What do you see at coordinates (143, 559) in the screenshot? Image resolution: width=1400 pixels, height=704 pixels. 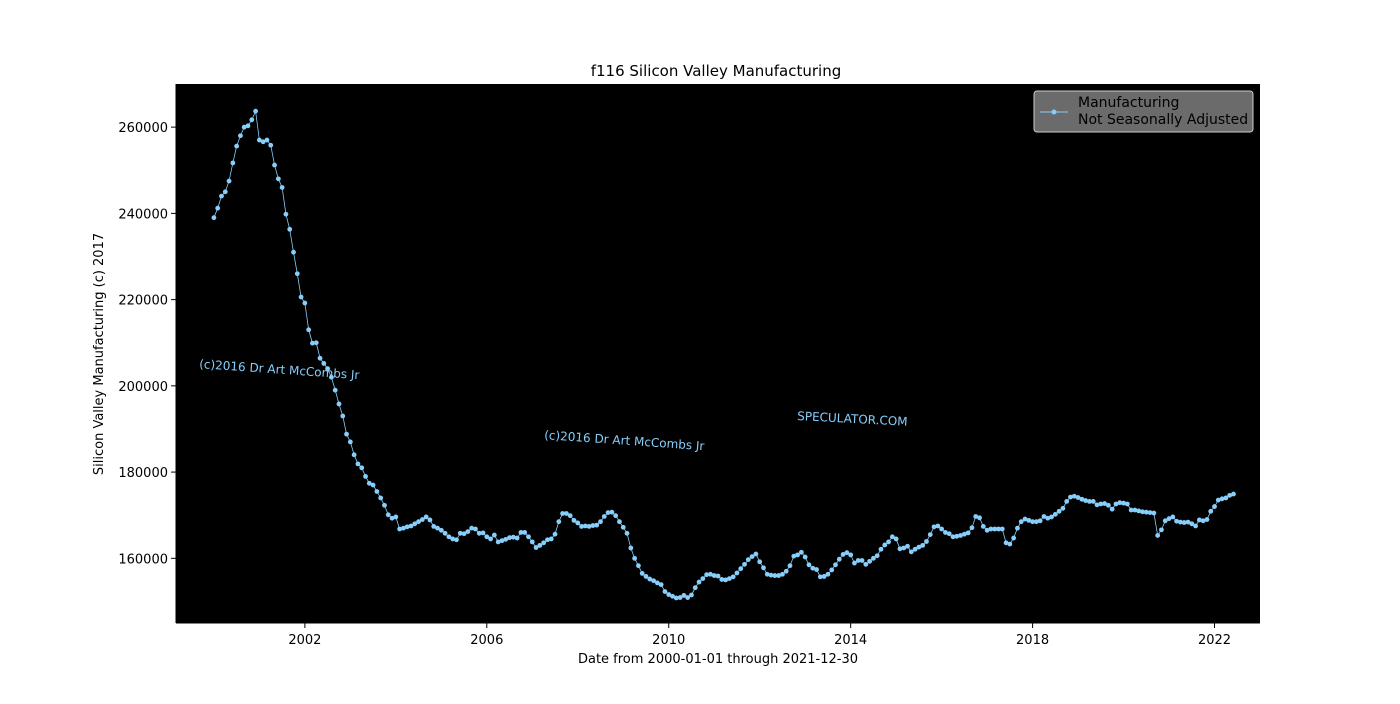 I see `y-tick-label: 160000` at bounding box center [143, 559].